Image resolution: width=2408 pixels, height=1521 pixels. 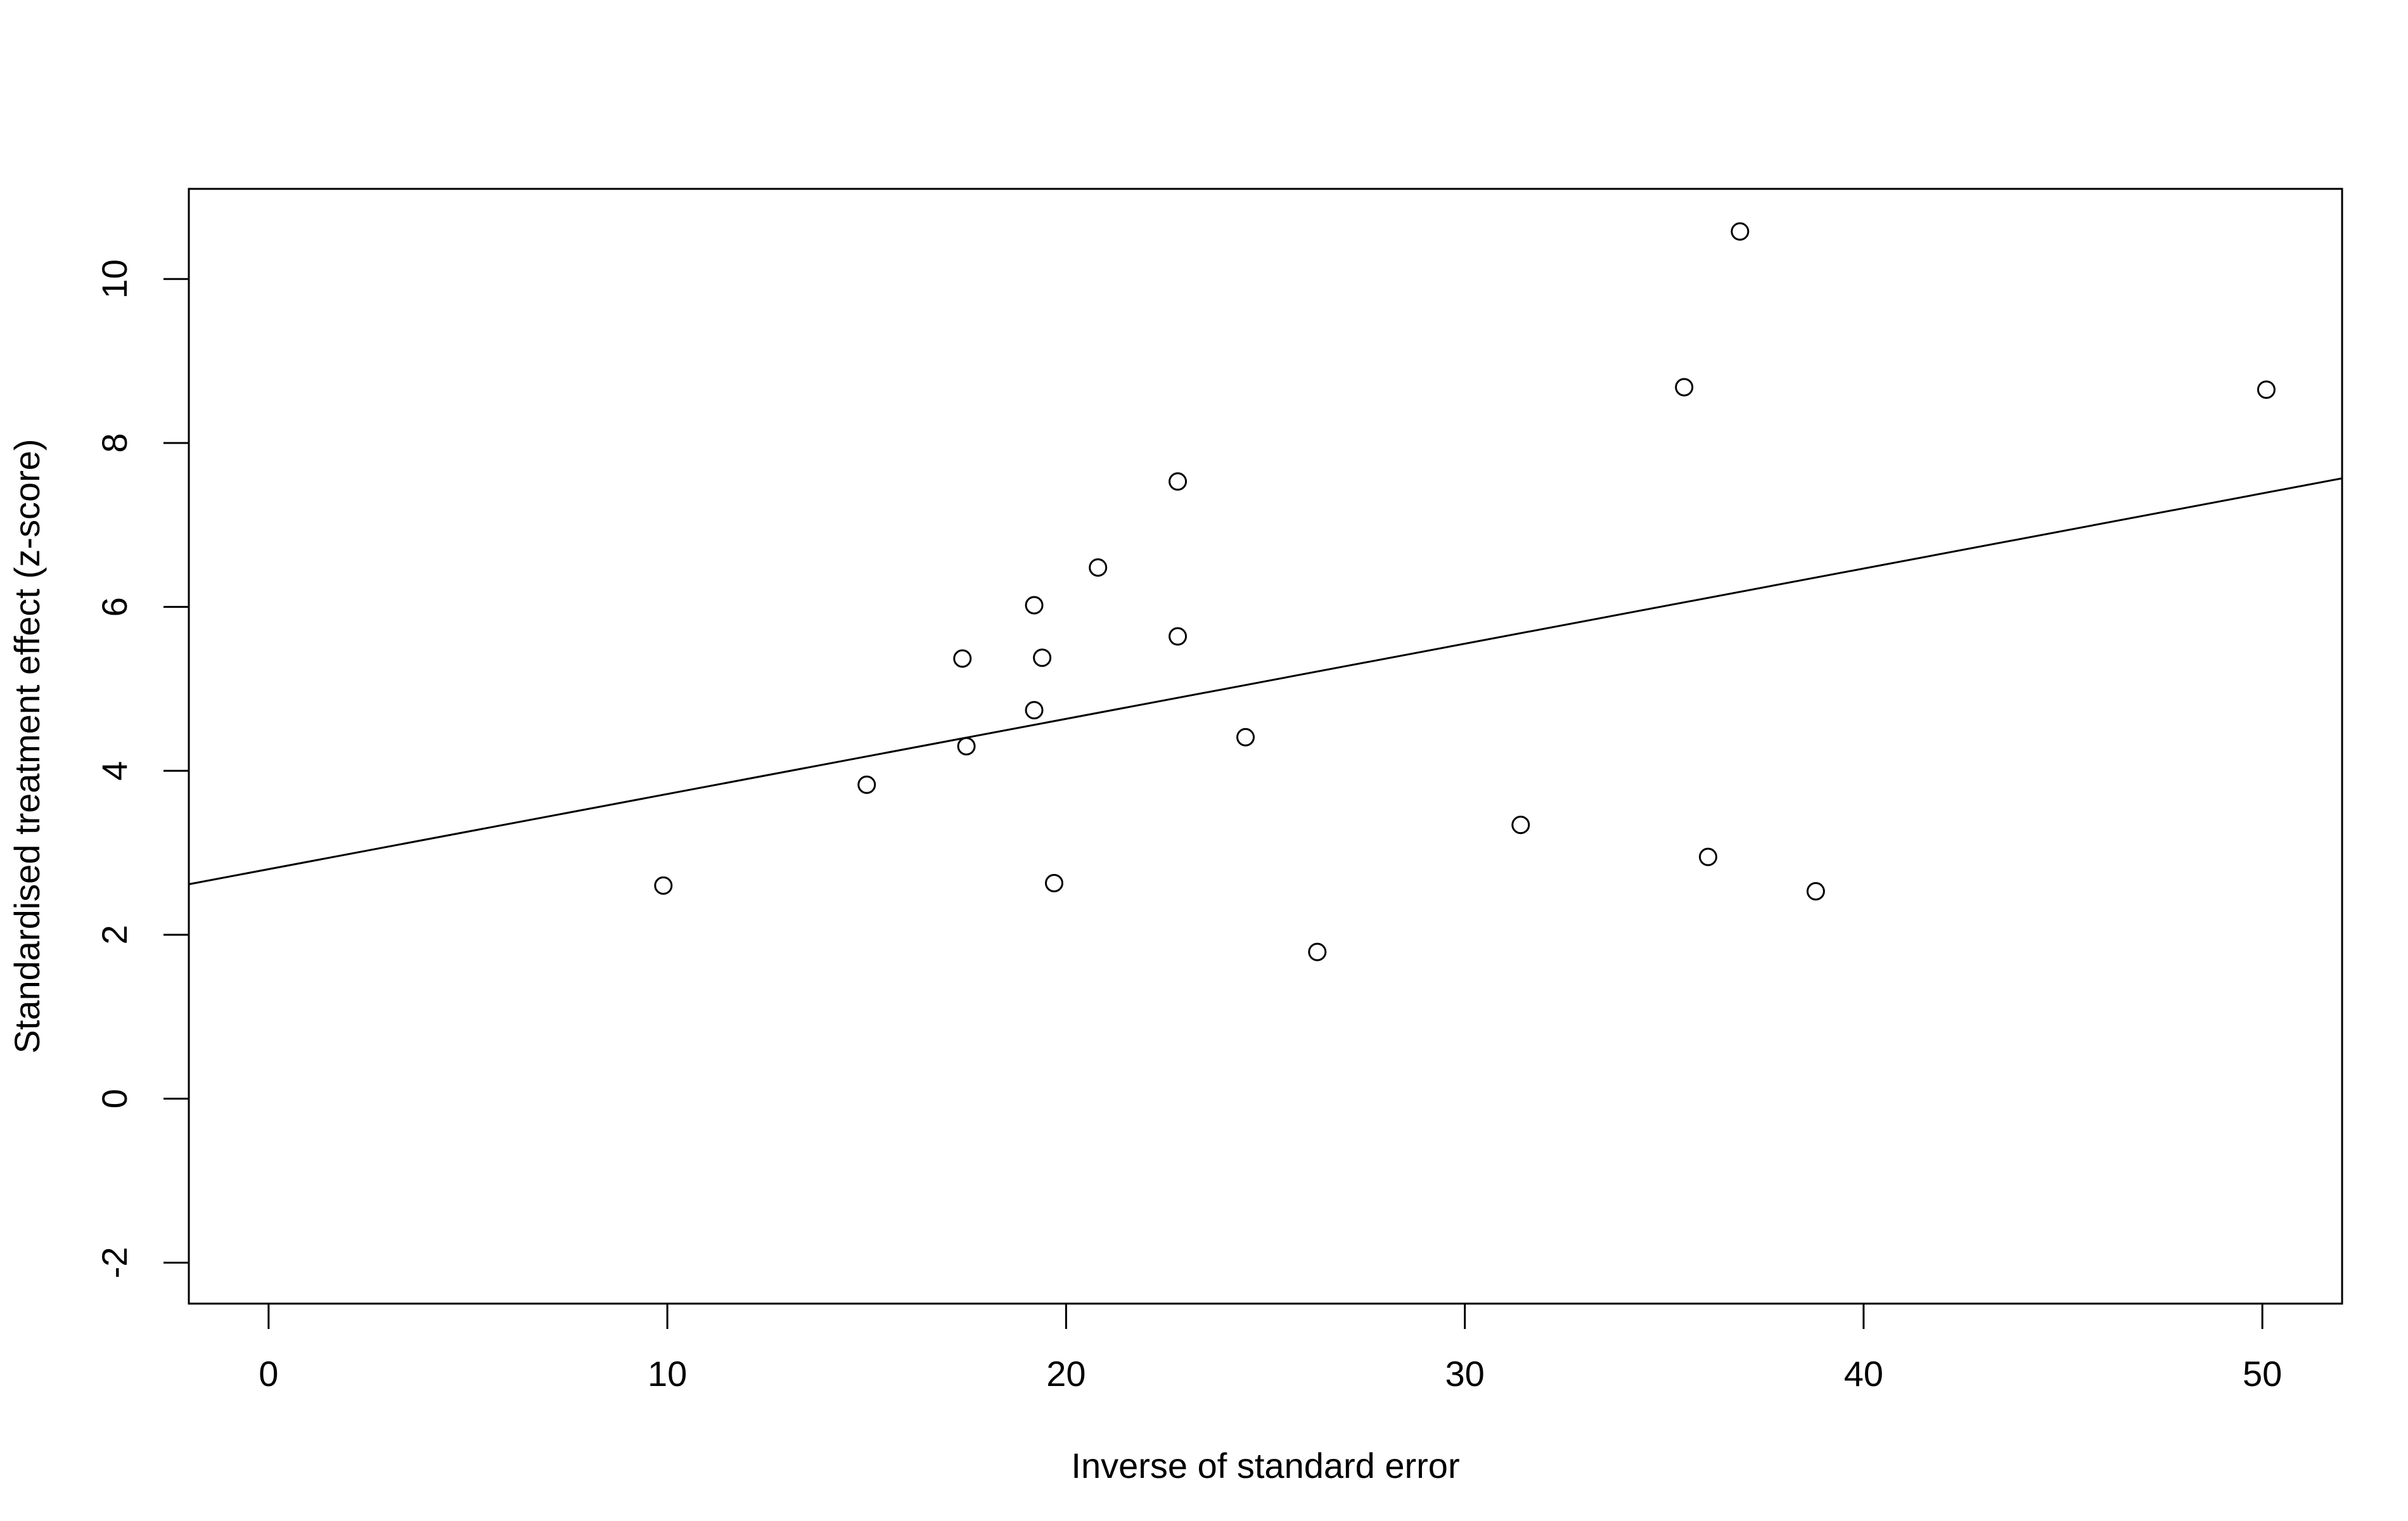 I want to click on y-tick-label: -2, so click(x=114, y=1263).